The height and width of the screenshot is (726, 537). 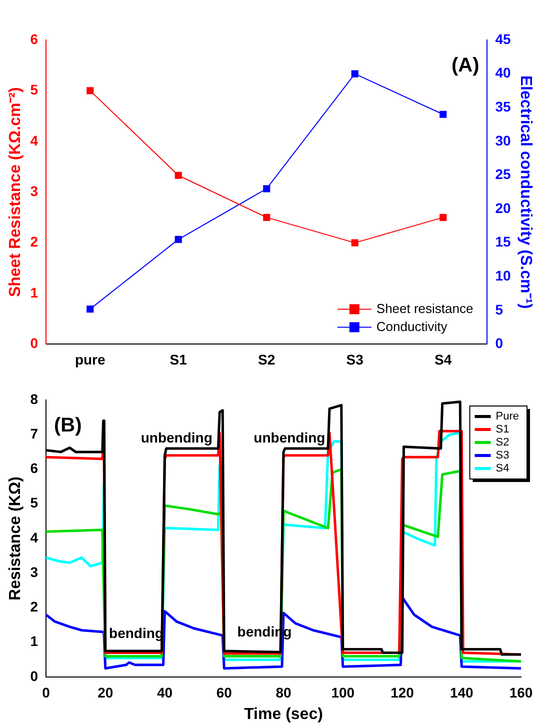 I want to click on x-tick-label: 0, so click(x=46, y=692).